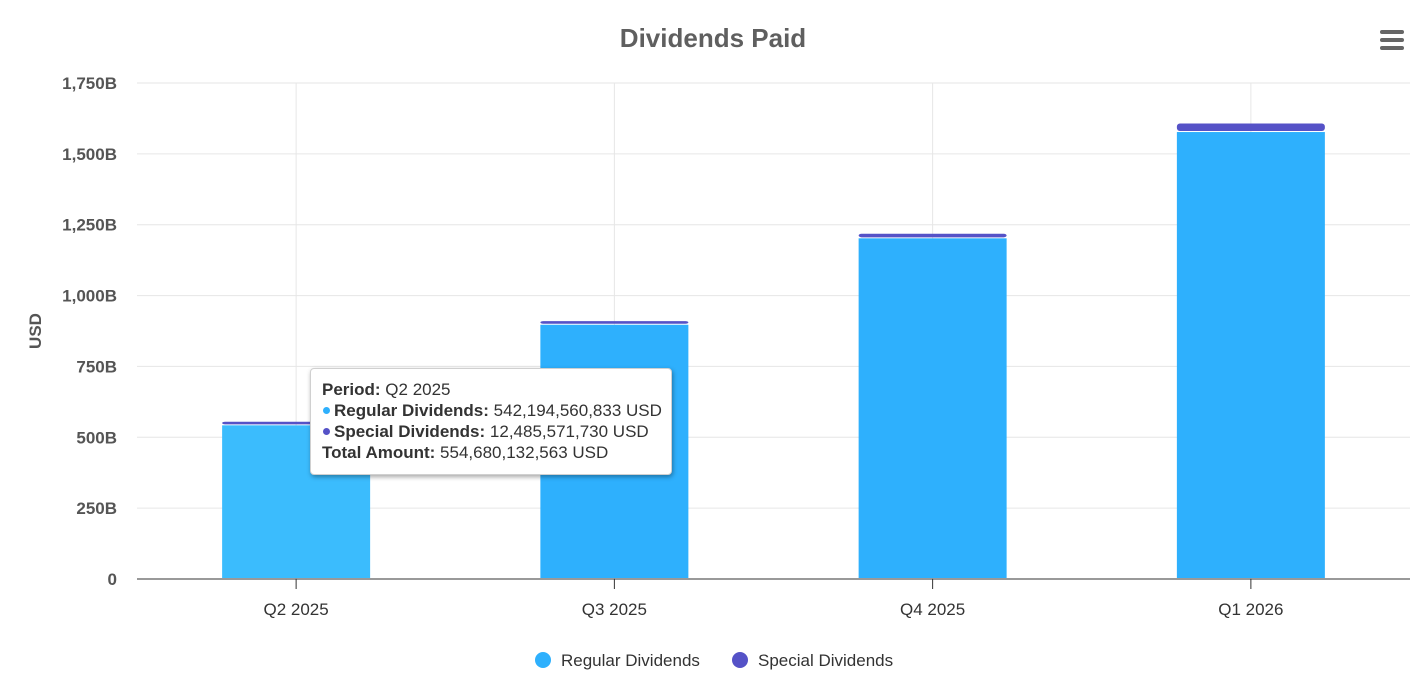  What do you see at coordinates (1250, 609) in the screenshot?
I see `x-tick-label: Q1 2026` at bounding box center [1250, 609].